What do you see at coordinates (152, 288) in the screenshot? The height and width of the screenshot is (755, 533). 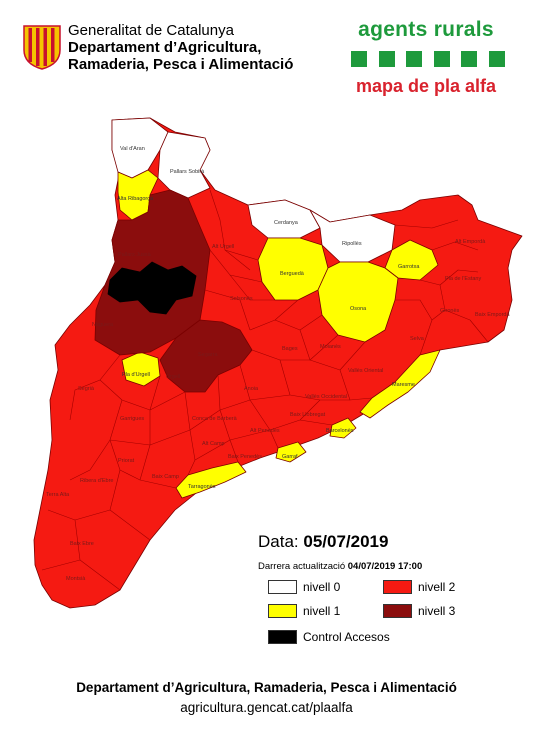 I see `control-accesos-zone` at bounding box center [152, 288].